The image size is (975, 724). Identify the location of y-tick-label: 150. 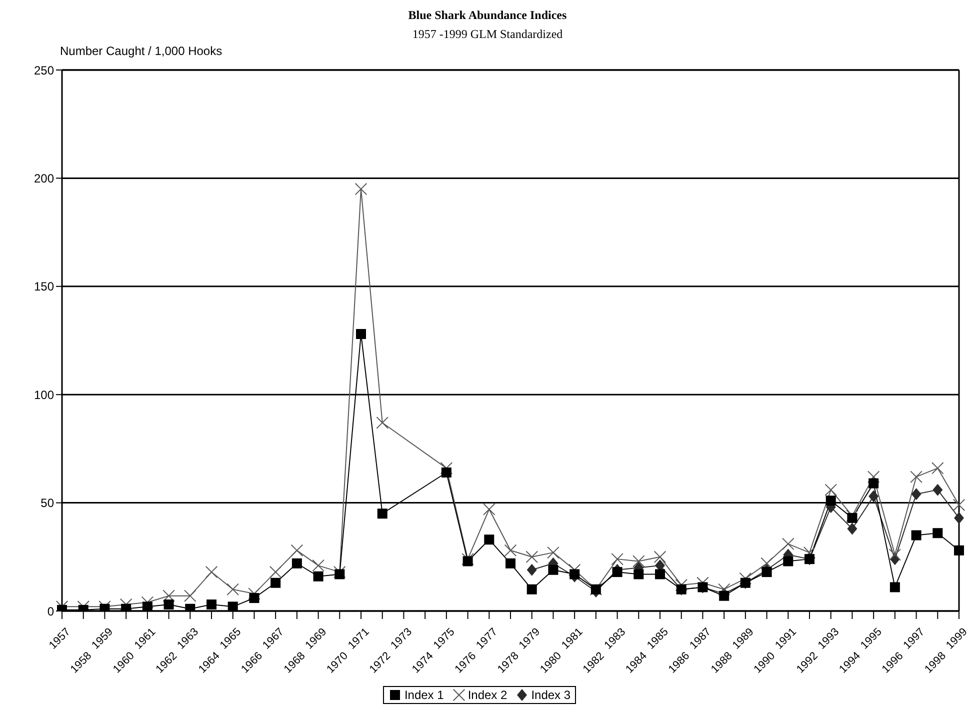
(44, 287).